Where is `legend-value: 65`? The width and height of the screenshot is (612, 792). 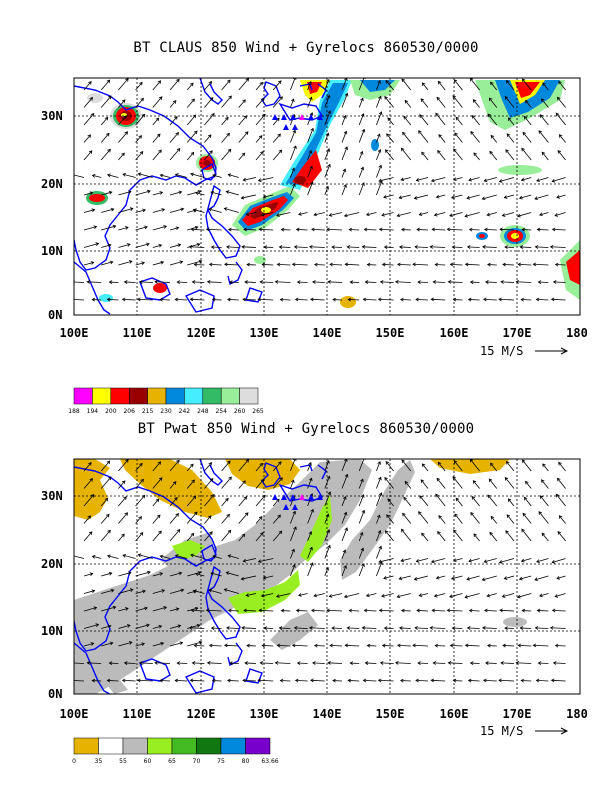
legend-value: 65 is located at coordinates (172, 761).